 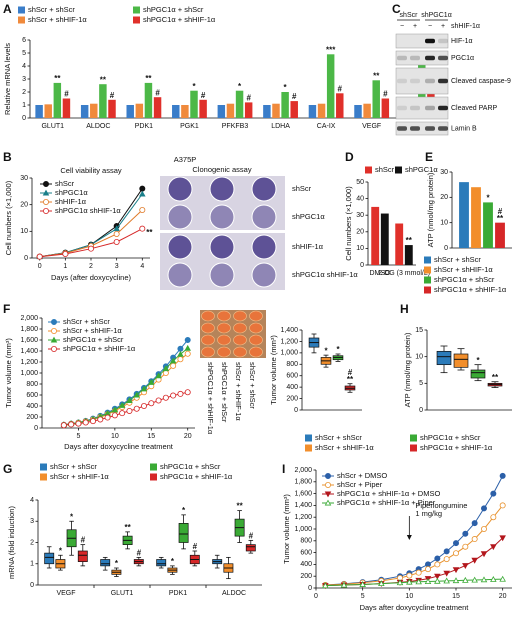 What do you see at coordinates (238, 391) in the screenshot?
I see `tumor-label: shScr + shHIF-1α` at bounding box center [238, 391].